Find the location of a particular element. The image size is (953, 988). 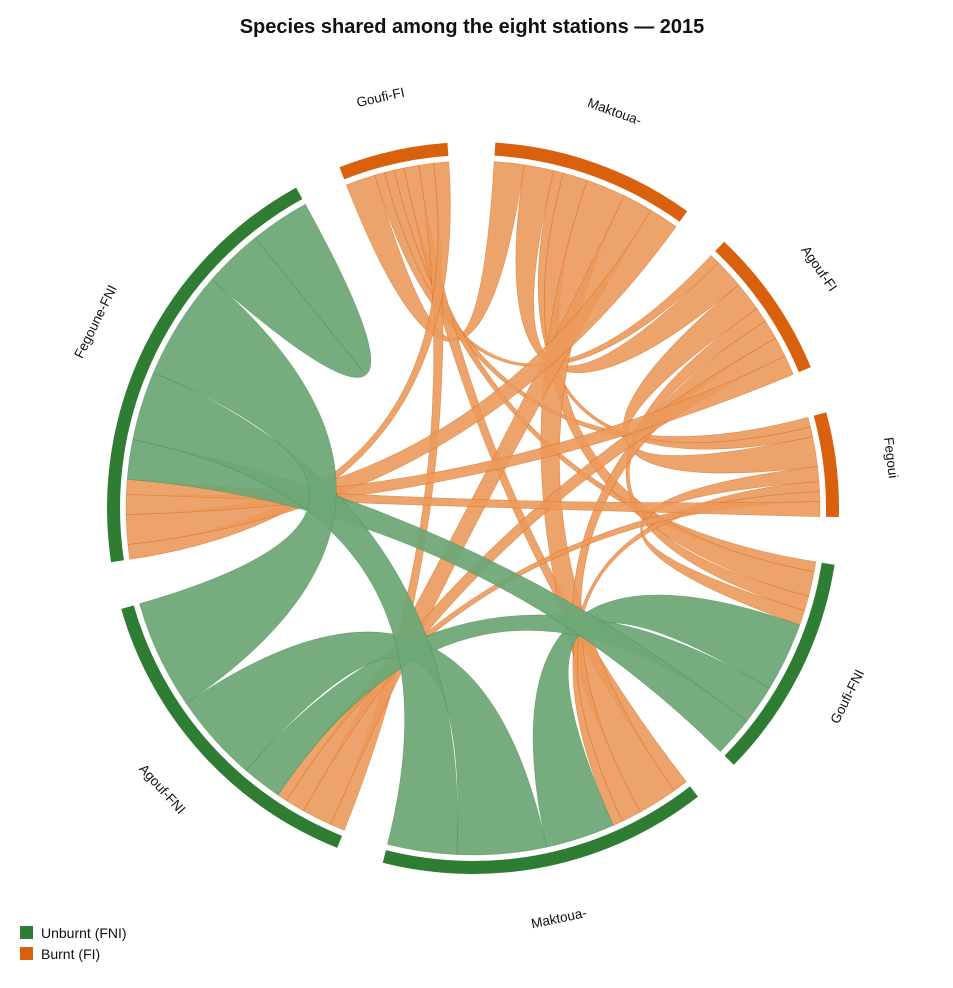

chord-ribbon-fegoune-fi-fegoune-fni is located at coordinates (473, 497).